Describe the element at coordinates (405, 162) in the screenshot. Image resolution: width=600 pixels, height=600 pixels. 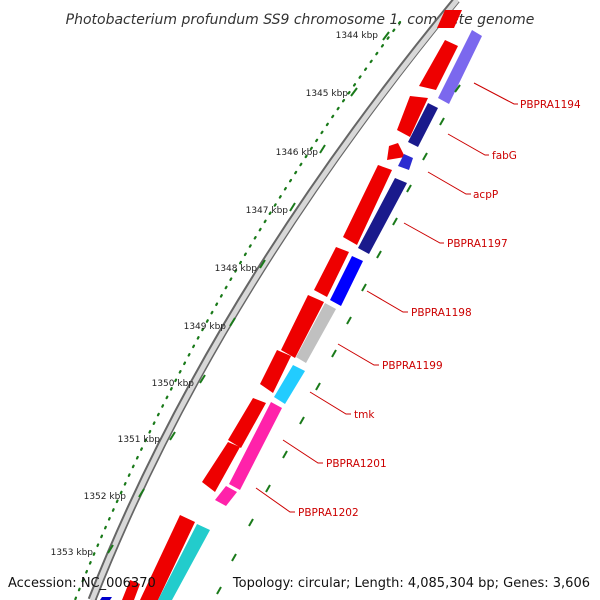
I see `gene-feature-acpp` at that location.